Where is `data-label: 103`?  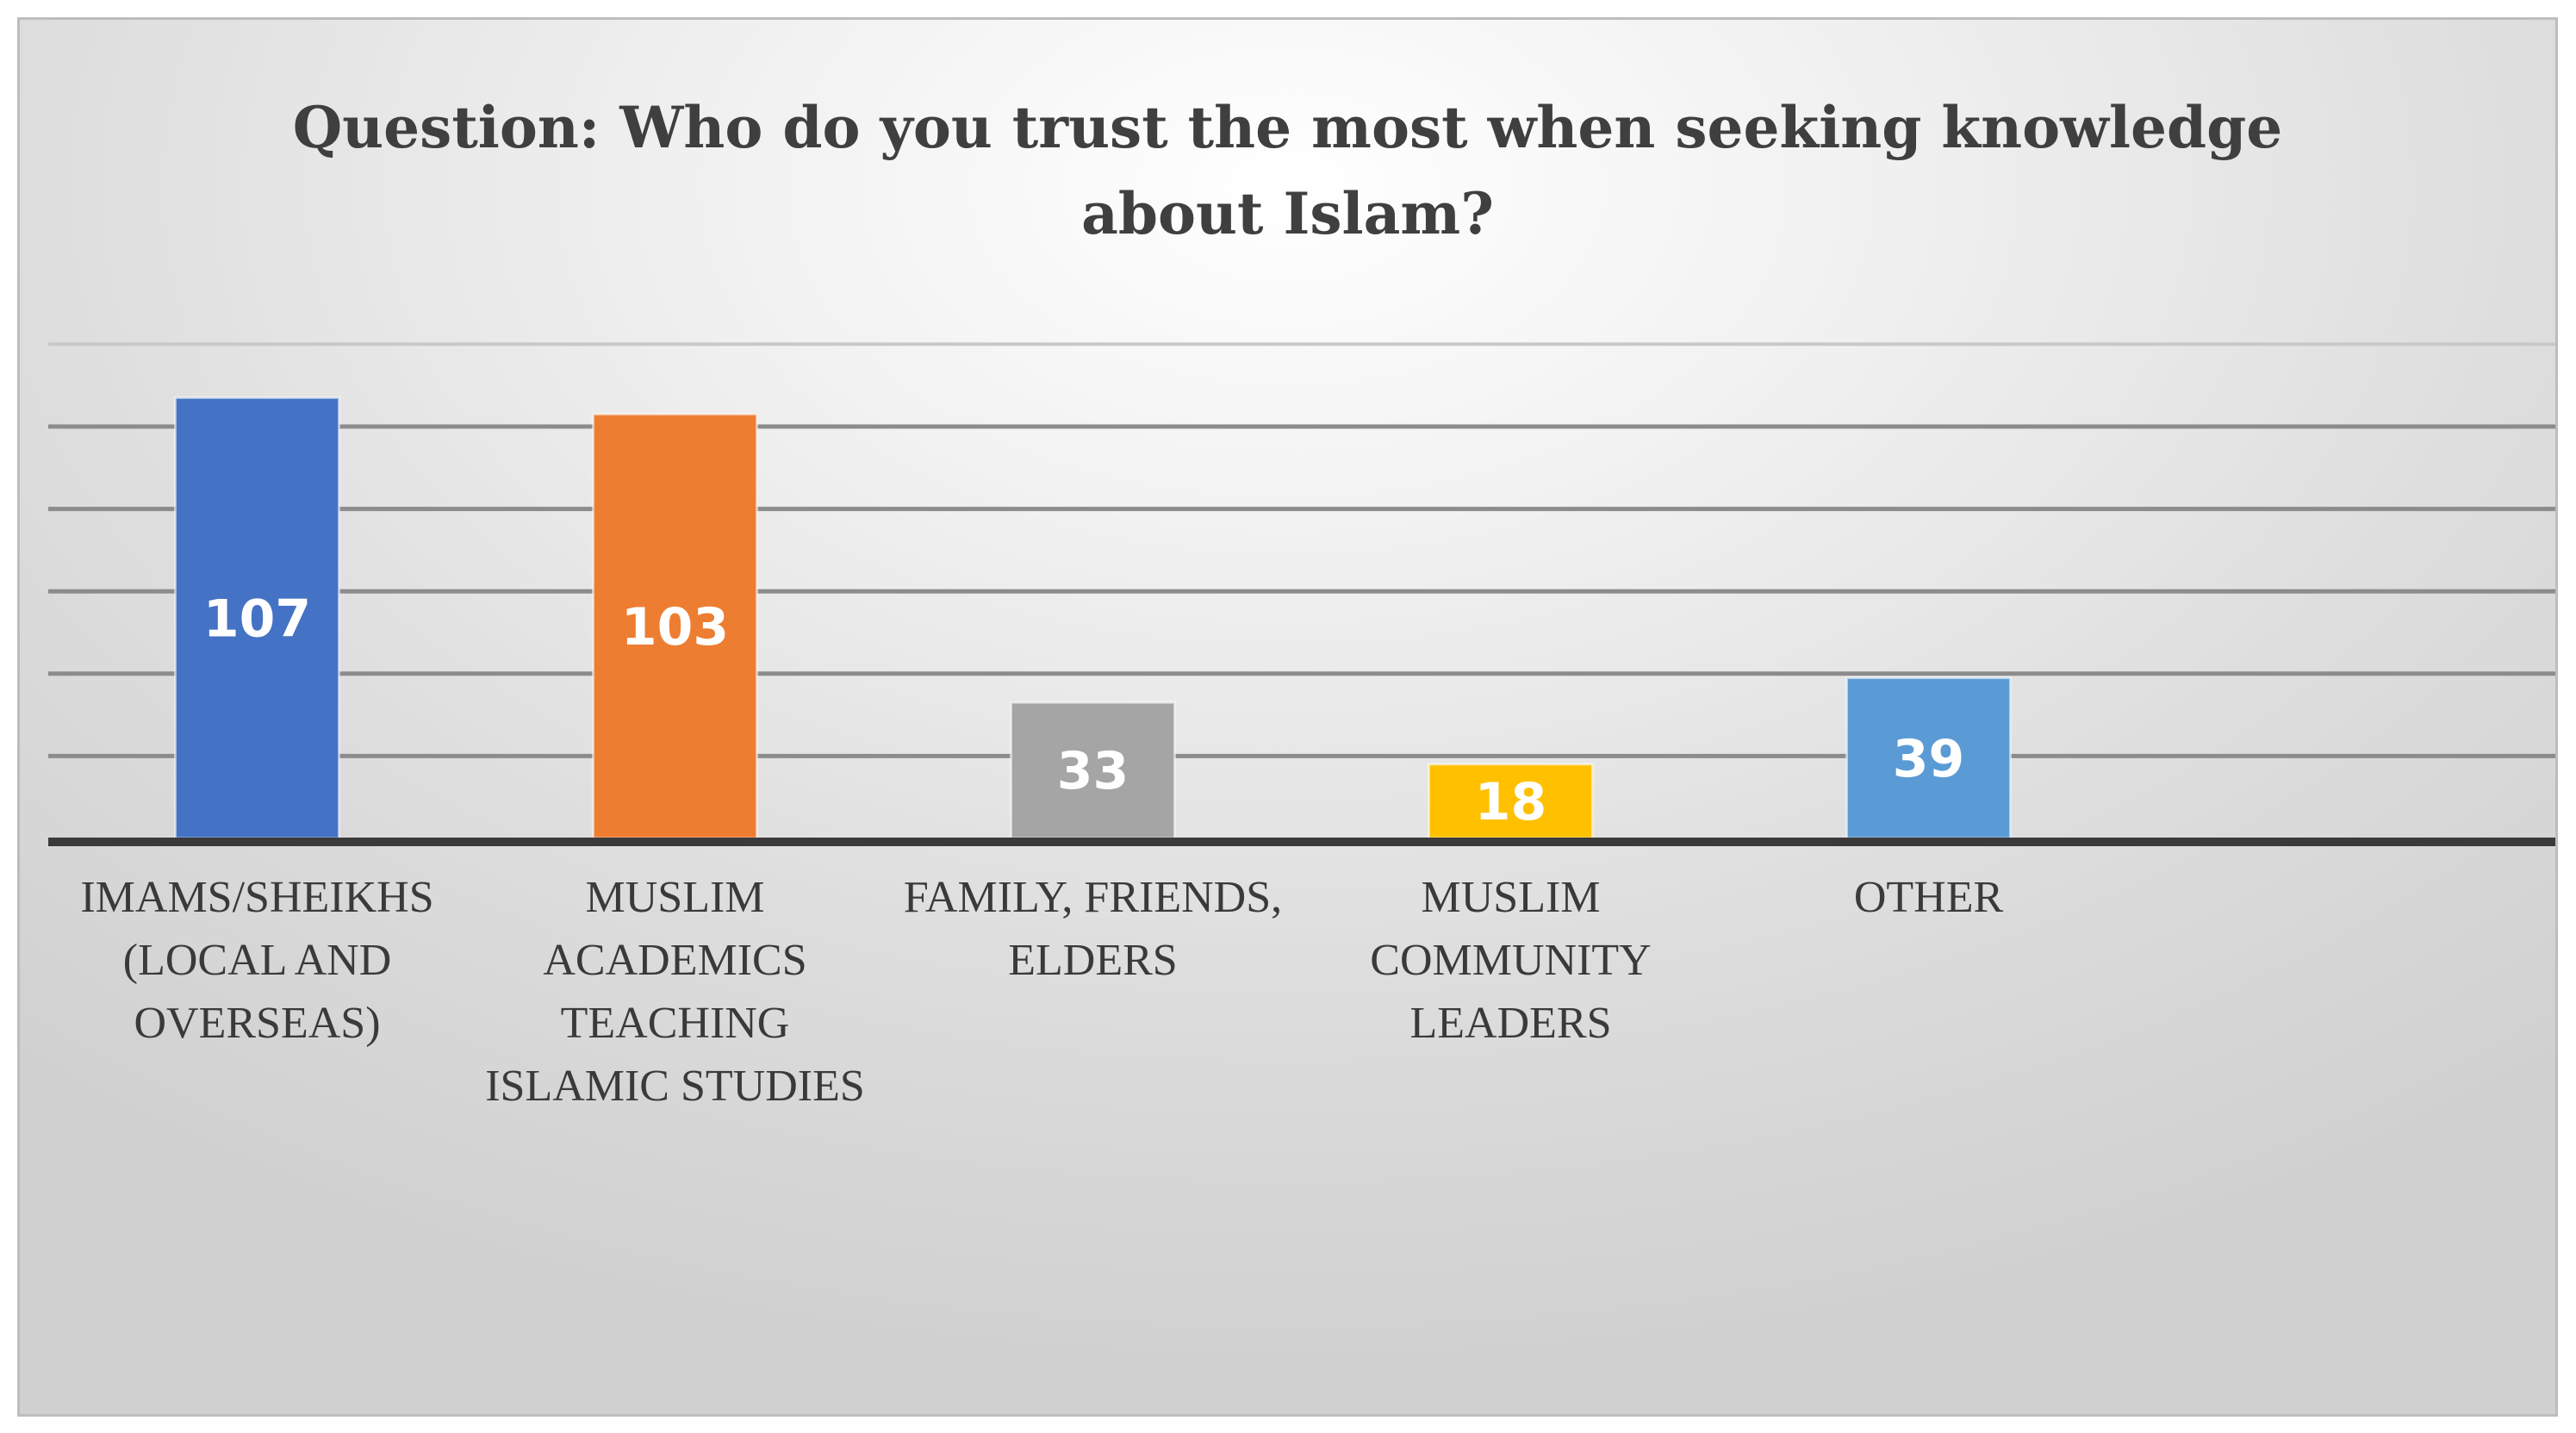
data-label: 103 is located at coordinates (675, 627).